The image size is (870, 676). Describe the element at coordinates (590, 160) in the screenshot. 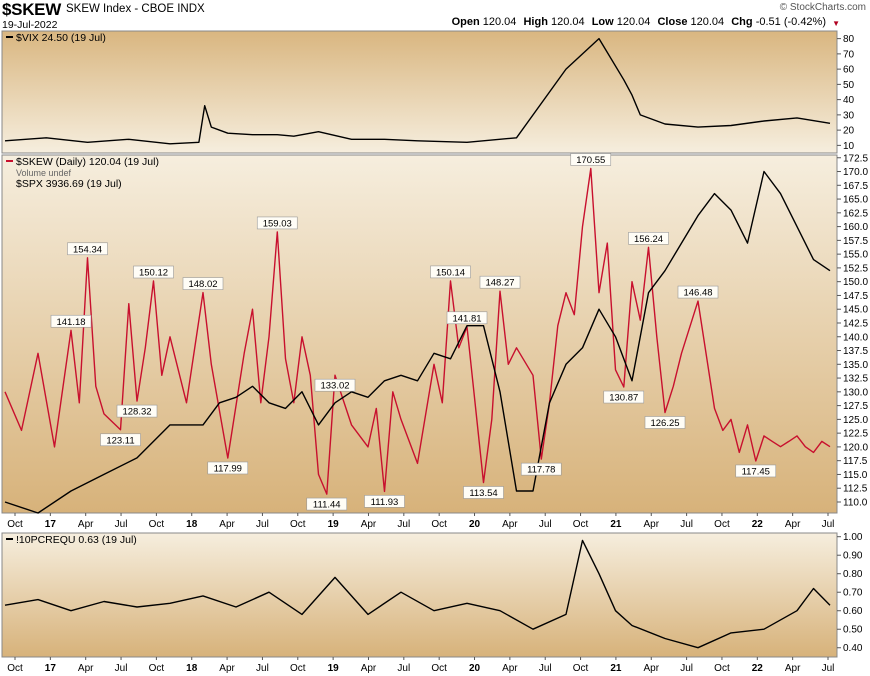

I see `data-label: 170.55` at that location.